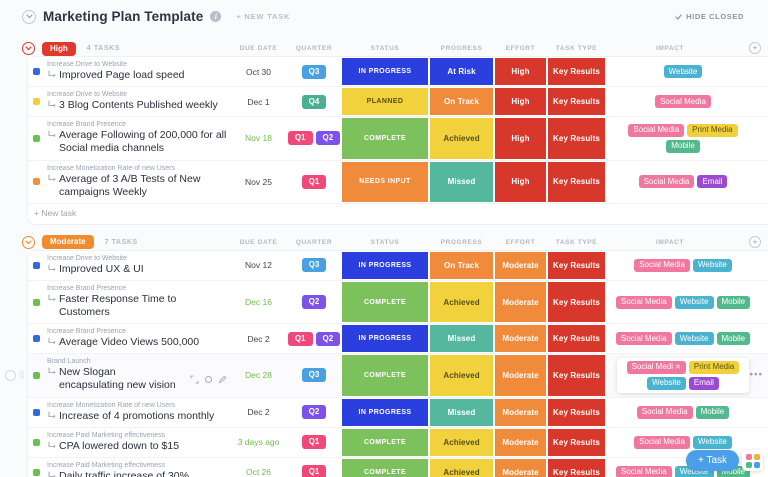  What do you see at coordinates (216, 16) in the screenshot?
I see `info-icon: i` at bounding box center [216, 16].